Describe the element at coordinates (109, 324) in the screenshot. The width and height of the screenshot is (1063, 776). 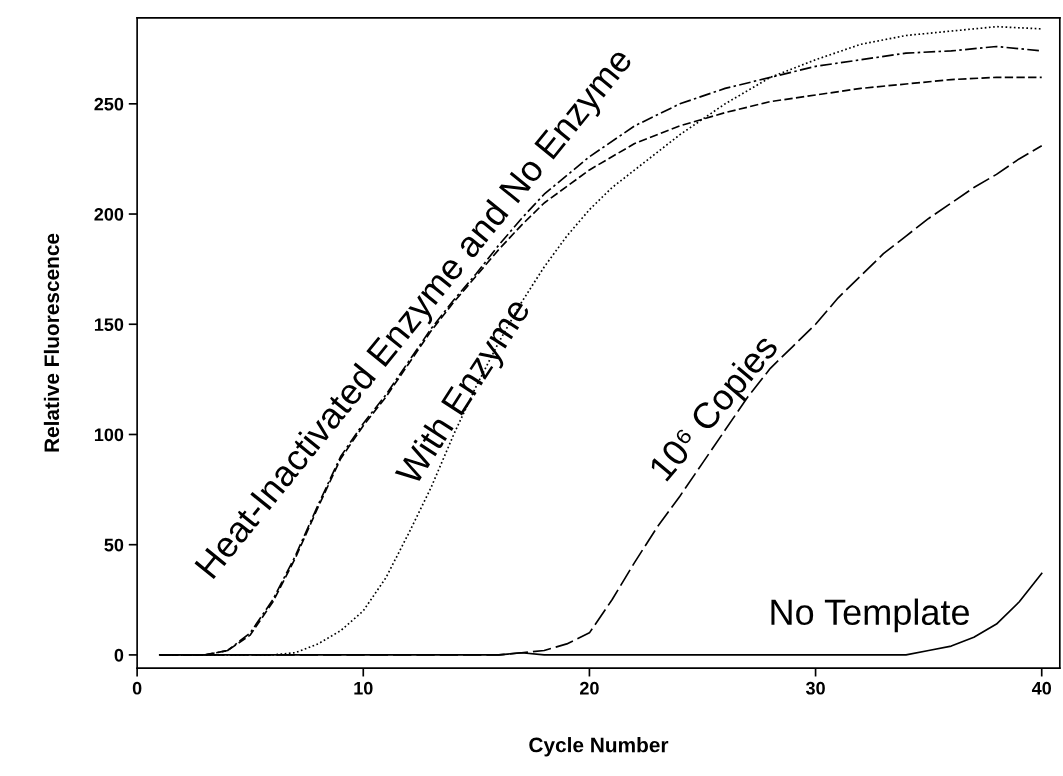
I see `y-tick-label: 150` at that location.